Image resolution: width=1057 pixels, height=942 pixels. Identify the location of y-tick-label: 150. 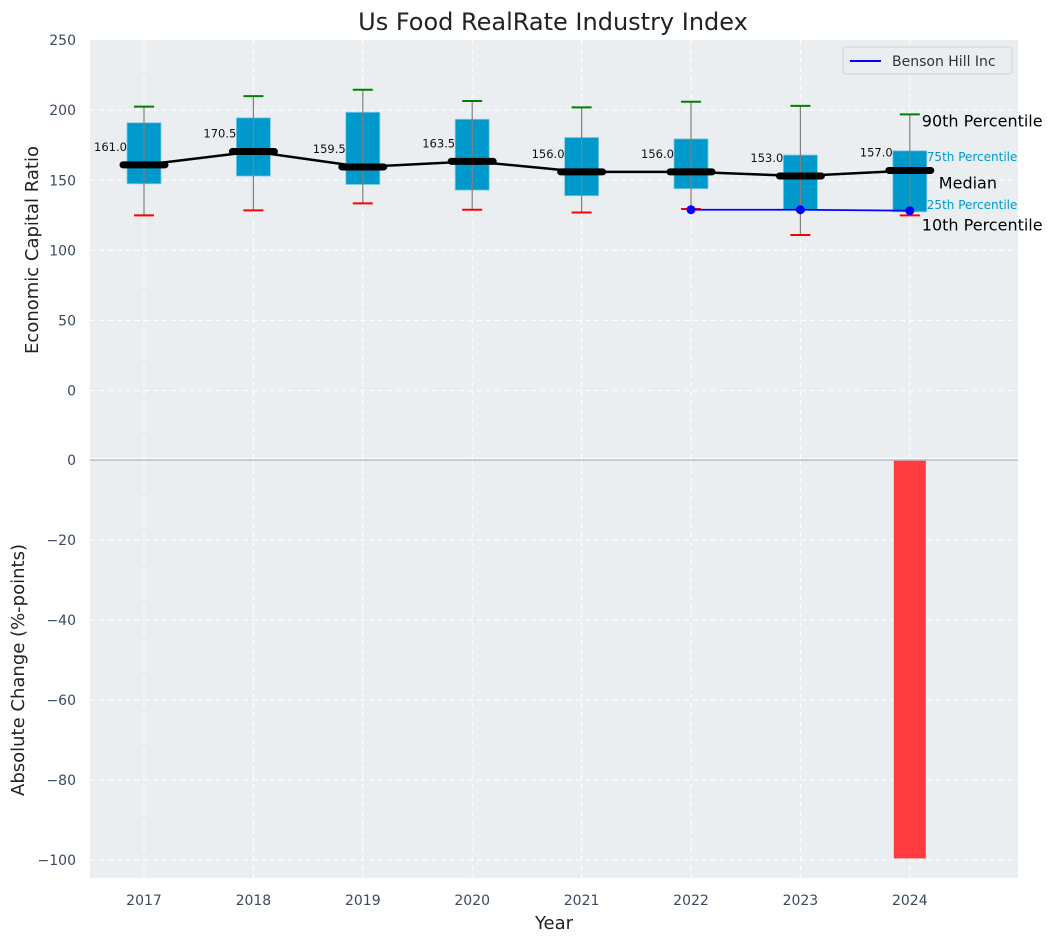
(62, 181).